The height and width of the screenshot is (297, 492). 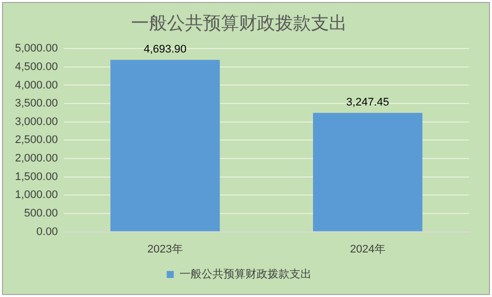 I want to click on y-tick-label: 4,500.00, so click(x=36, y=66).